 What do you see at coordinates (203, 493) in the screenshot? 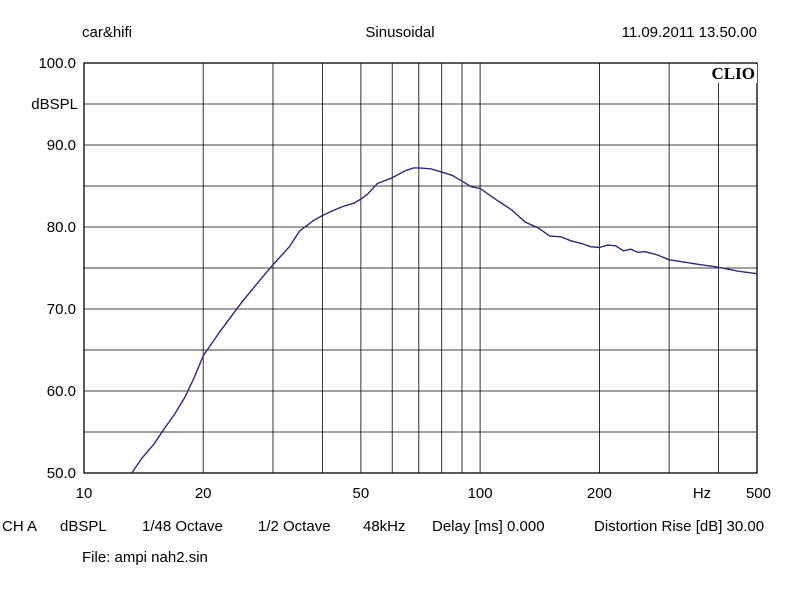
I see `x-tick-label: 20` at bounding box center [203, 493].